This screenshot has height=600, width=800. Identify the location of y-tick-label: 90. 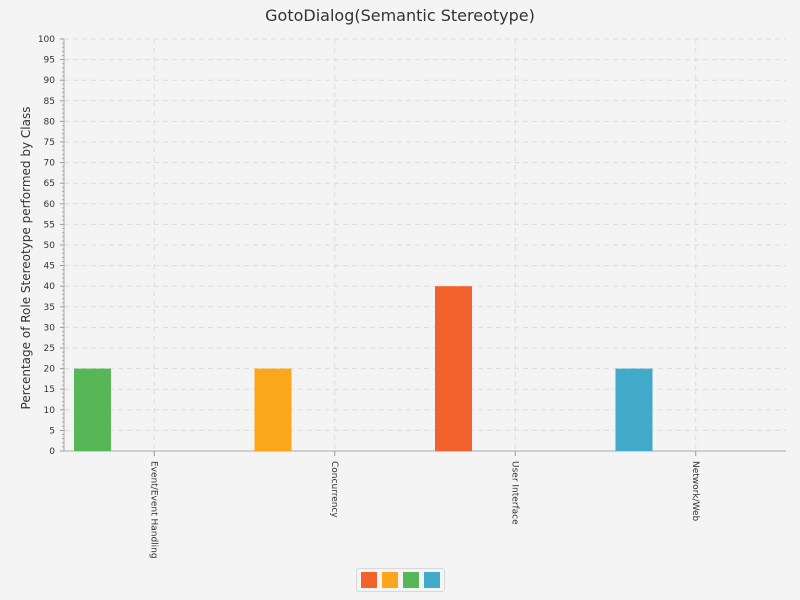
(50, 81).